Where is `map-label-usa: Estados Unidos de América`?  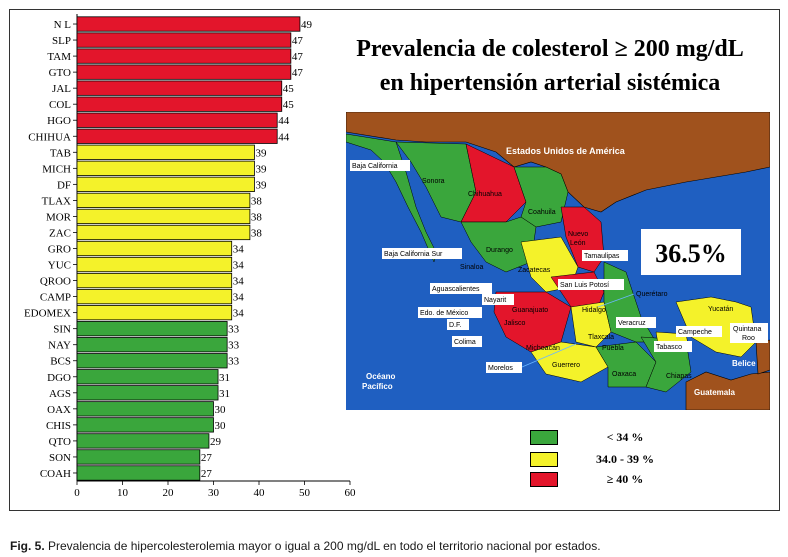
map-label-usa: Estados Unidos de América is located at coordinates (566, 151).